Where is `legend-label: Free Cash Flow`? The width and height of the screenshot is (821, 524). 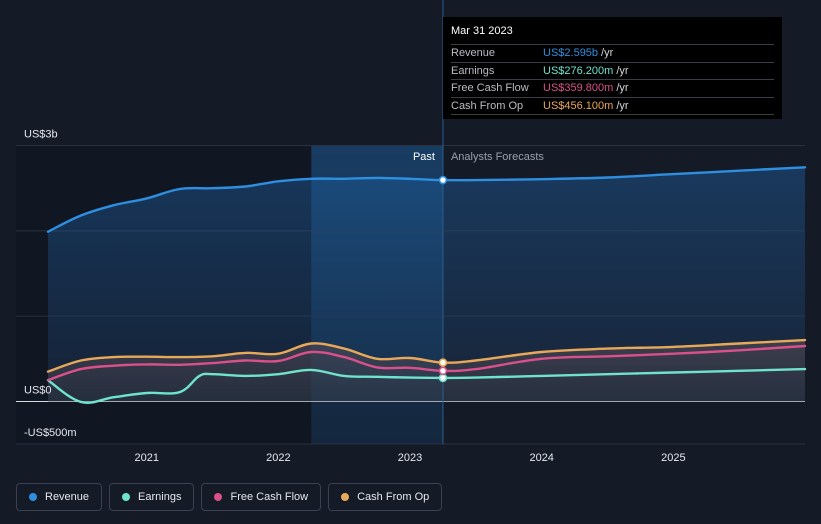
legend-label: Free Cash Flow is located at coordinates (269, 497).